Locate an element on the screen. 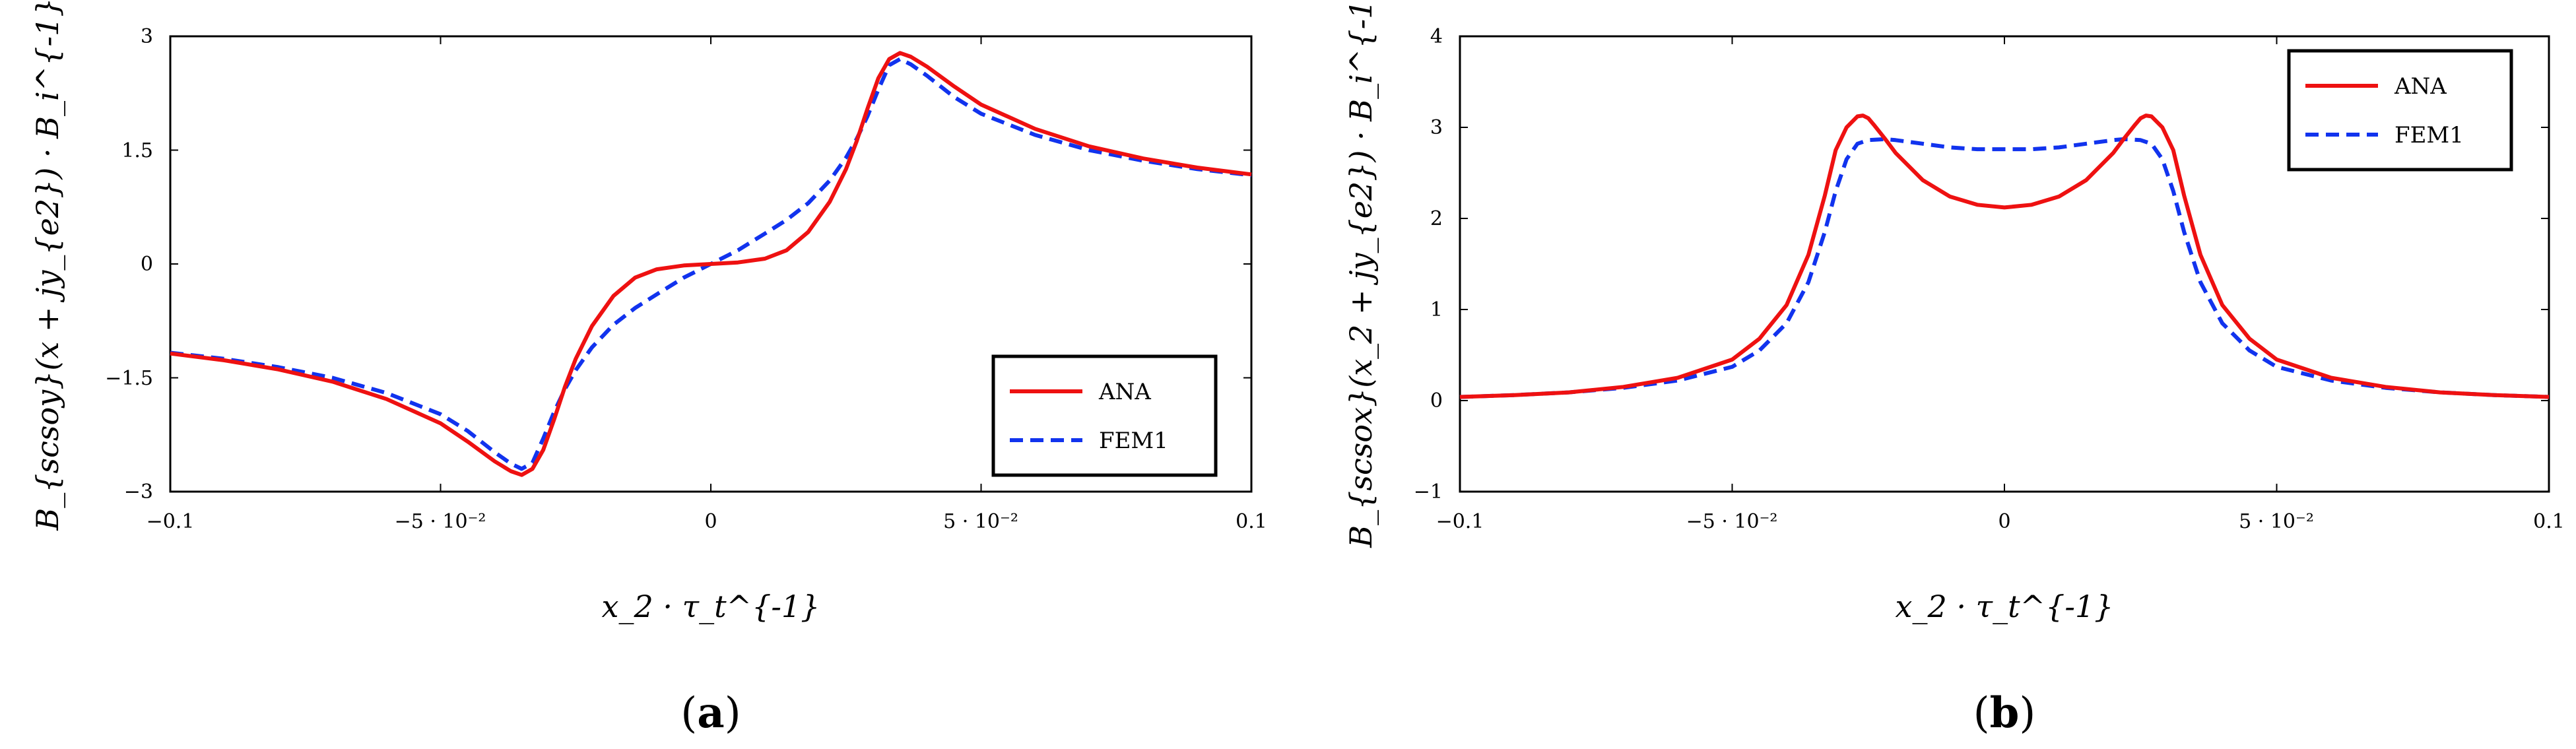 The image size is (2576, 749). chart-a-y-axis-label: B_{scsoy}(x + jy_{e2}) · B_i^{-1} is located at coordinates (47, 265).